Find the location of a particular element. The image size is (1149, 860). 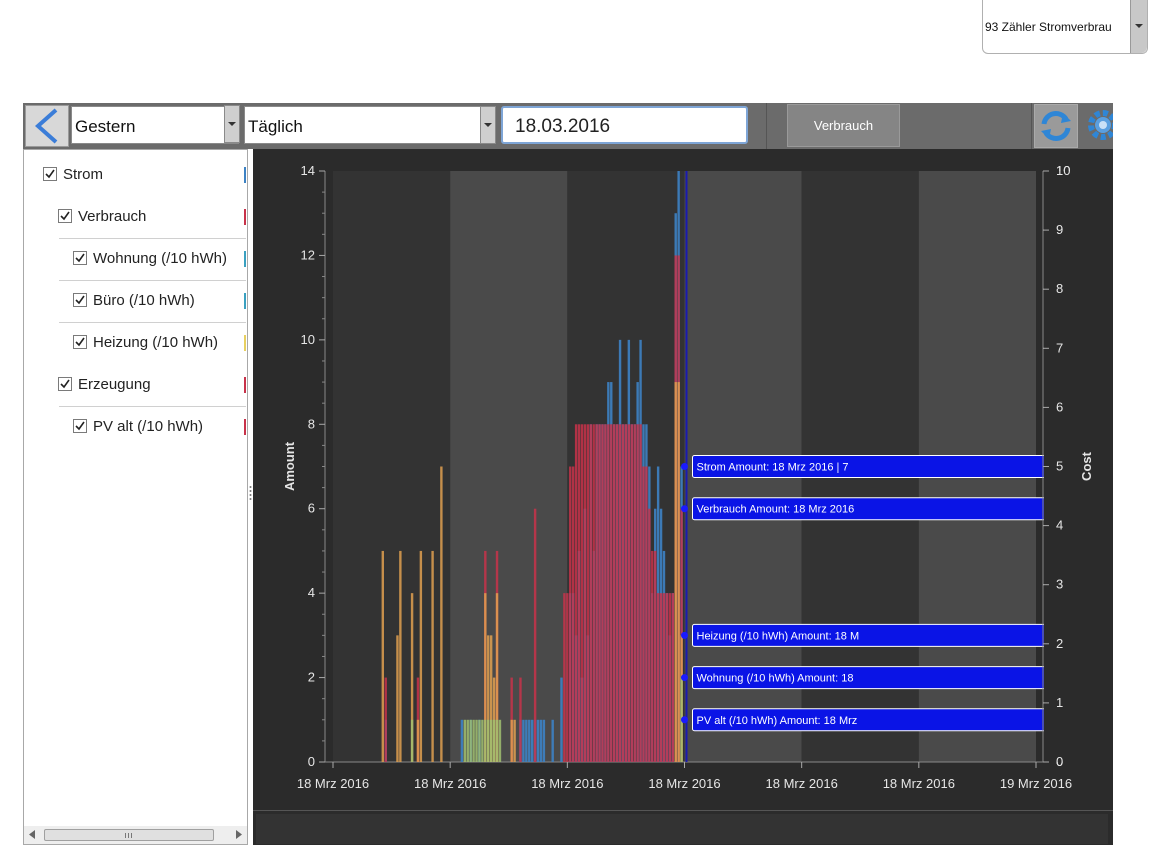

y-right-tick-label: 3 is located at coordinates (1059, 584).